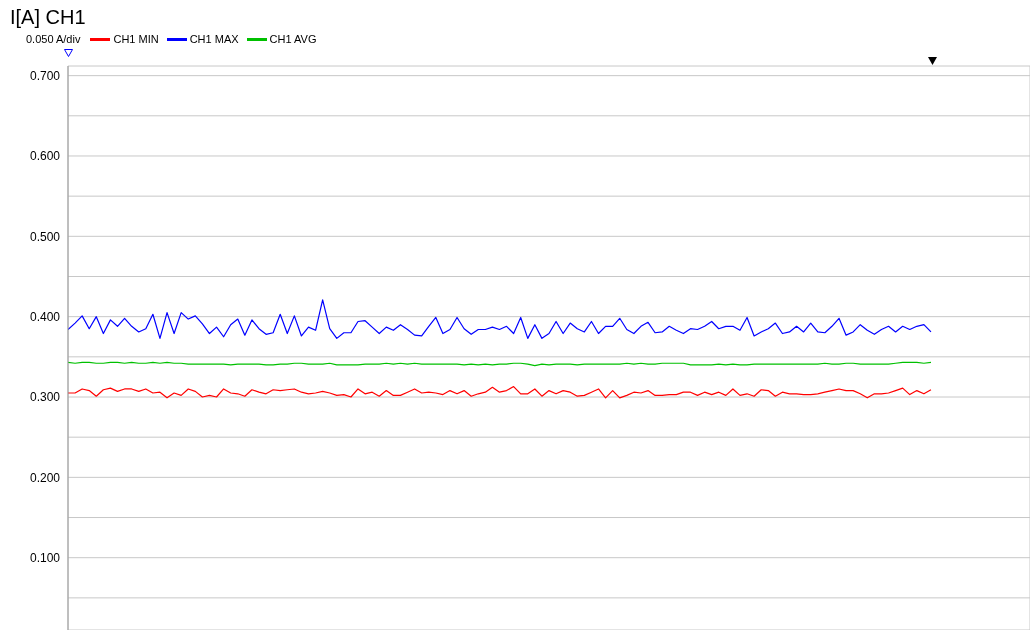 Image resolution: width=1030 pixels, height=630 pixels. I want to click on chart-title: I[A] CH1, so click(48, 18).